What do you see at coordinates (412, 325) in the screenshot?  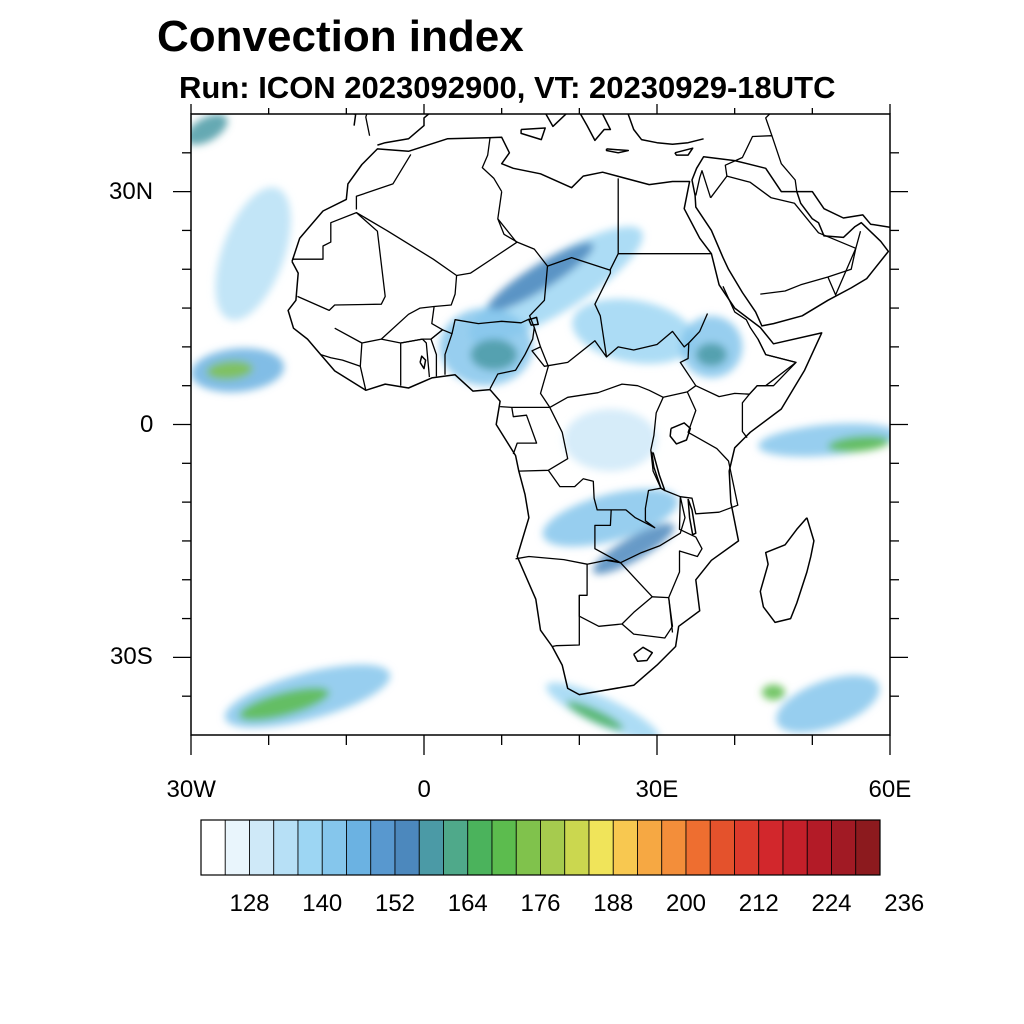 I see `border-burkina-border` at bounding box center [412, 325].